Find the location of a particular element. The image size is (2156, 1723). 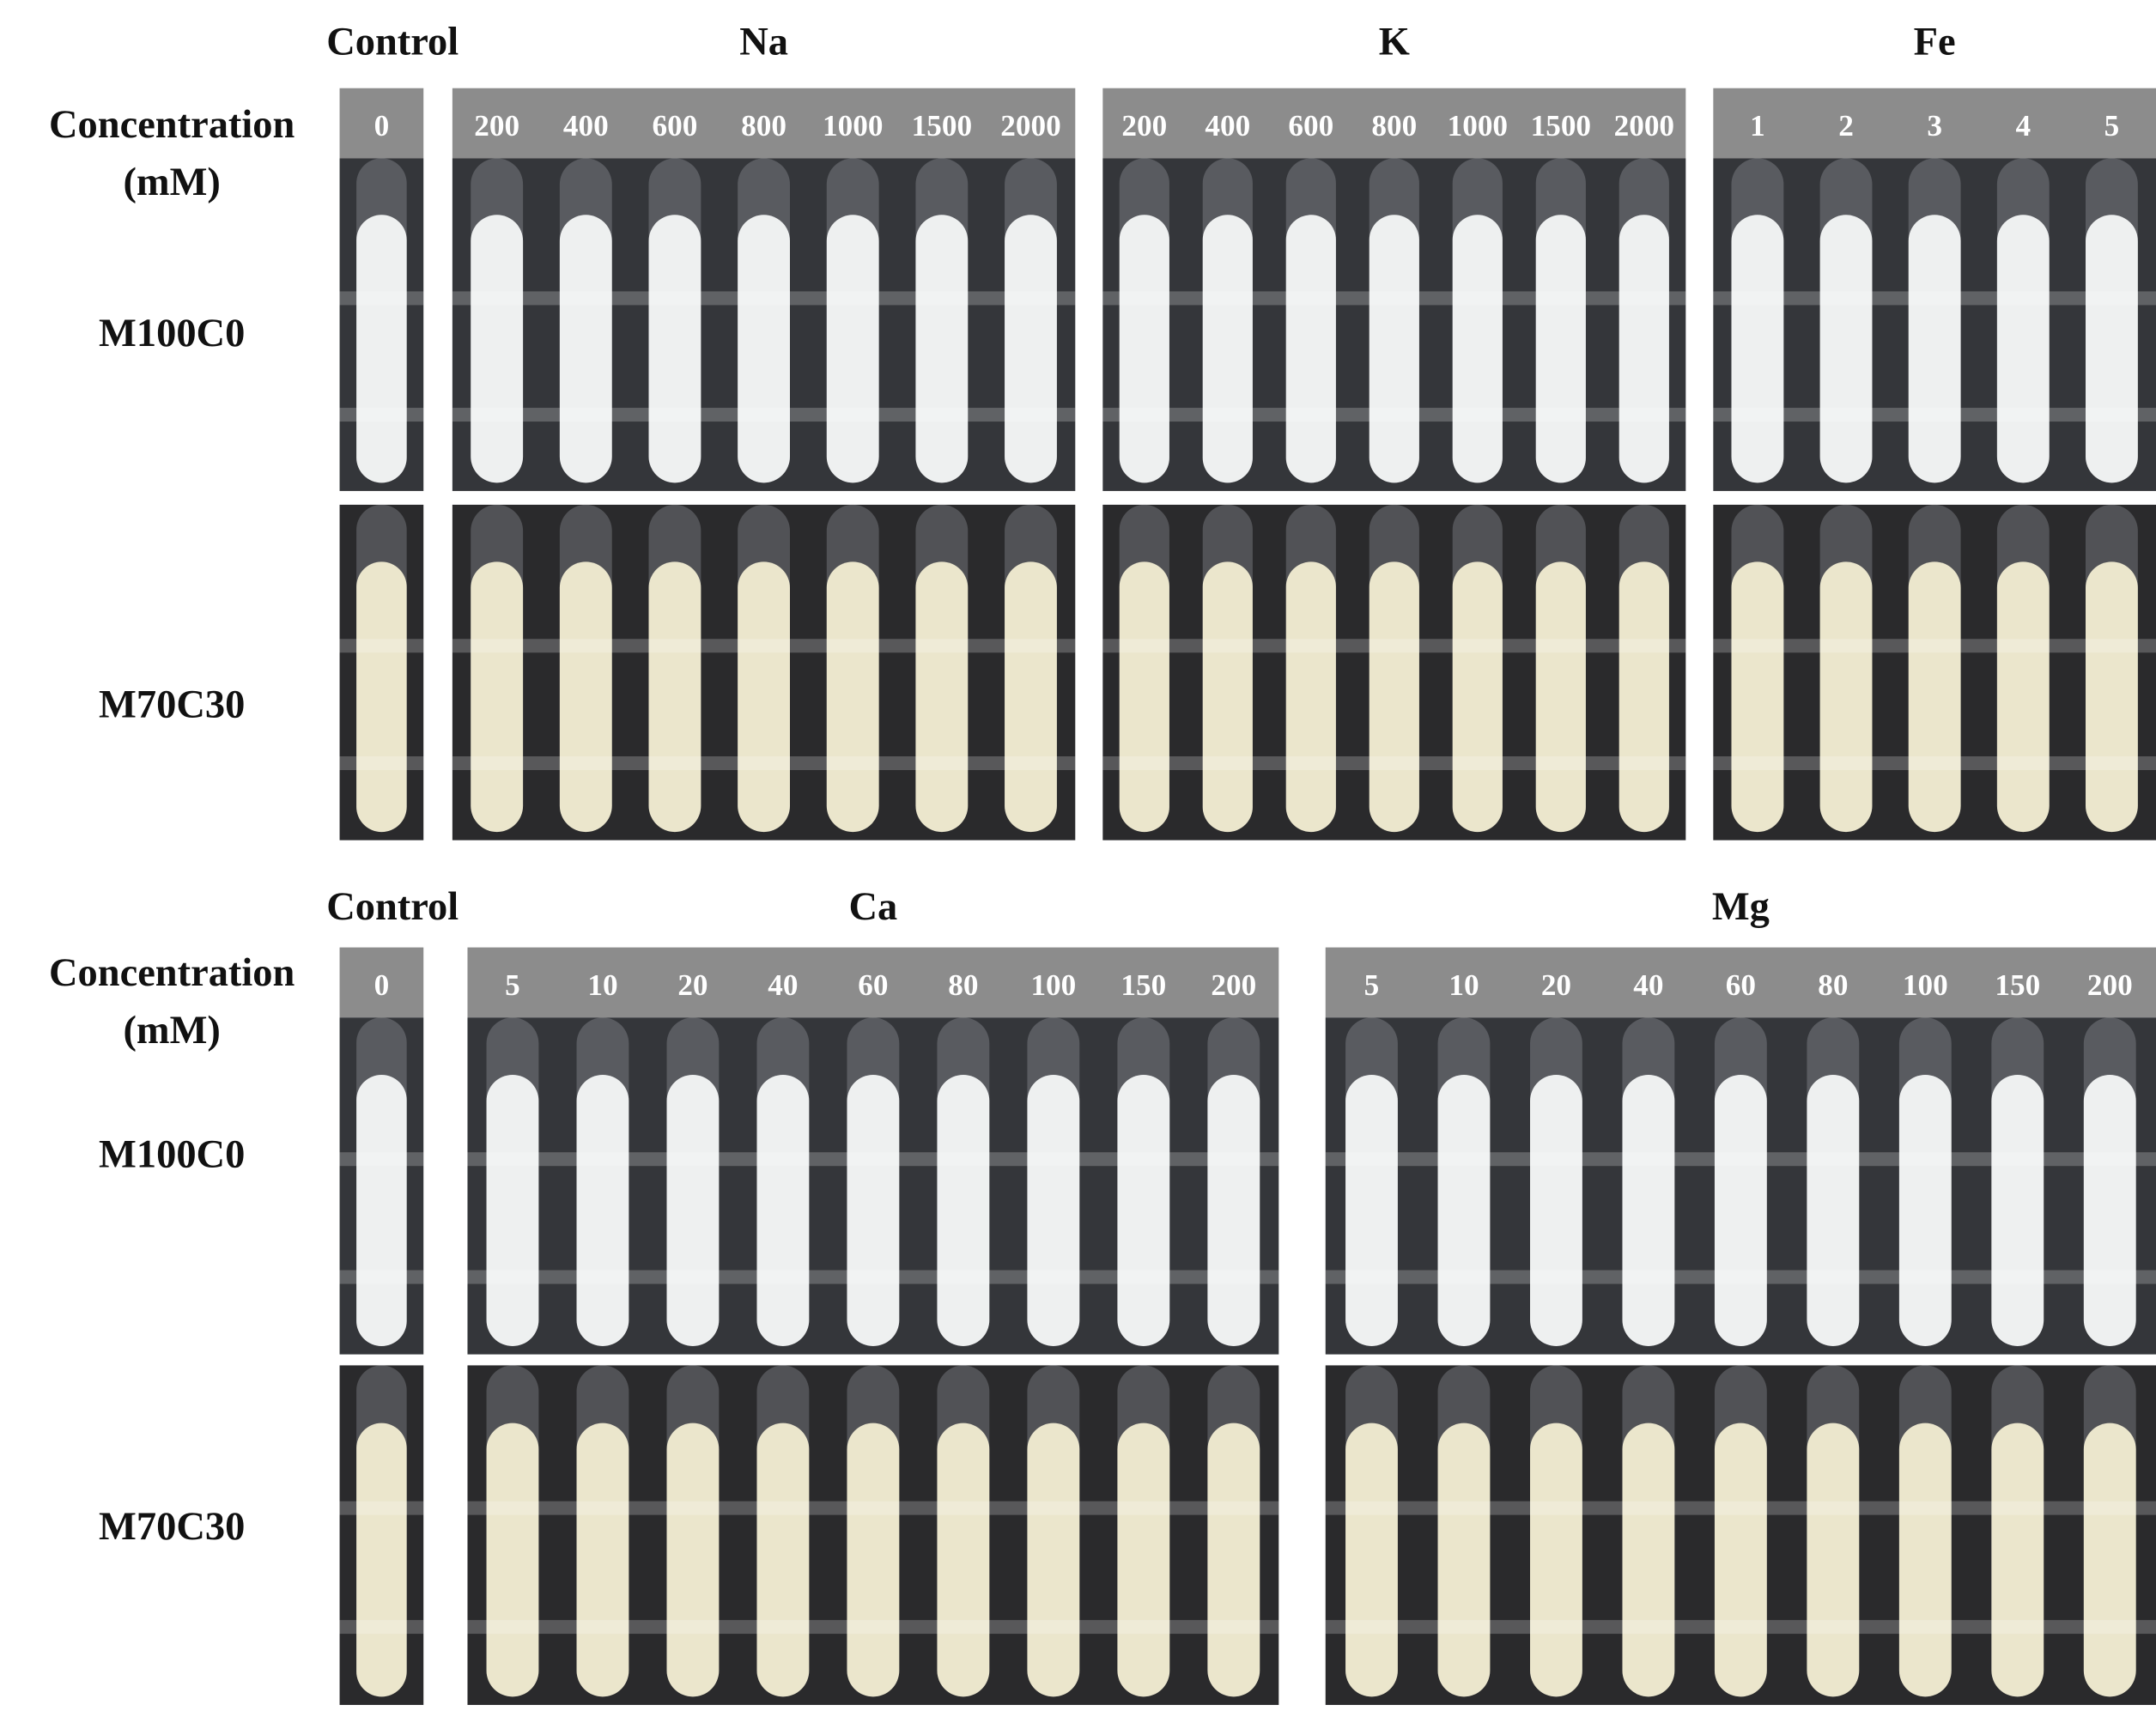

concentration: 5 is located at coordinates (2112, 126).